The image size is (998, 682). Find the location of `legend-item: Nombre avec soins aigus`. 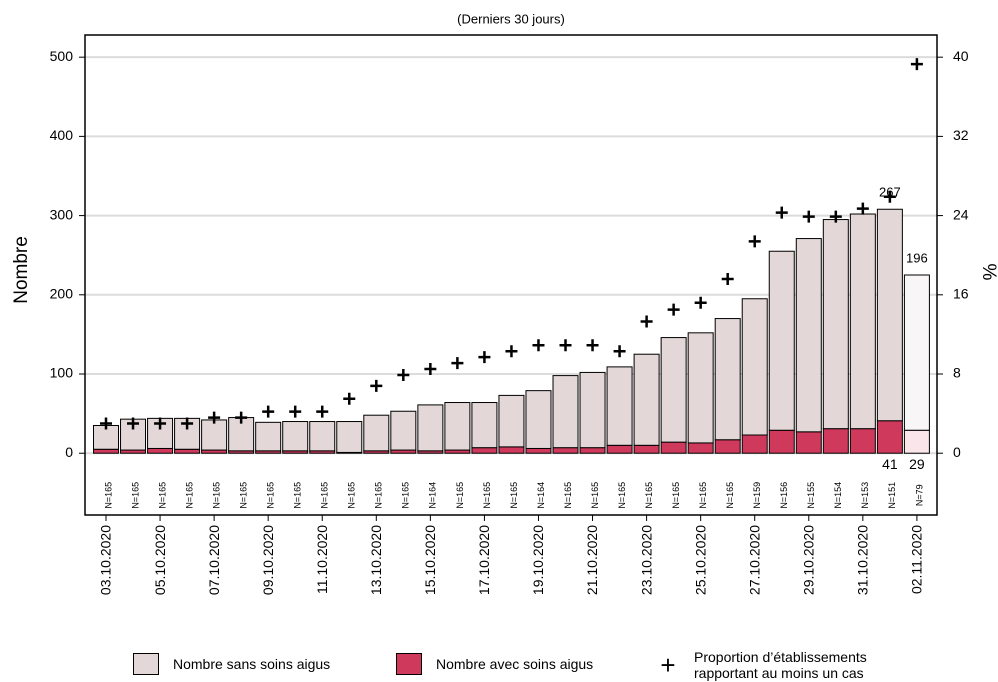

legend-item: Nombre avec soins aigus is located at coordinates (494, 664).